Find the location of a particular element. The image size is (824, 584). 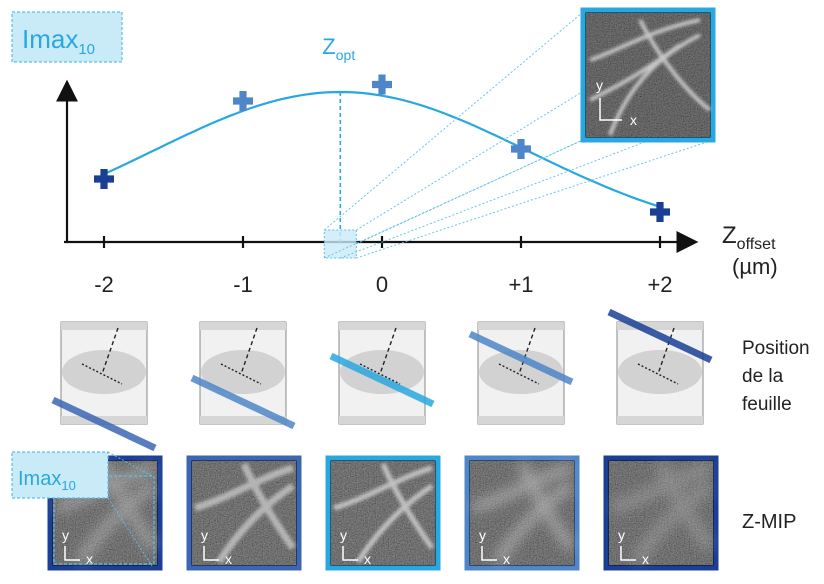

sheet-label-line-1: Position is located at coordinates (776, 348).